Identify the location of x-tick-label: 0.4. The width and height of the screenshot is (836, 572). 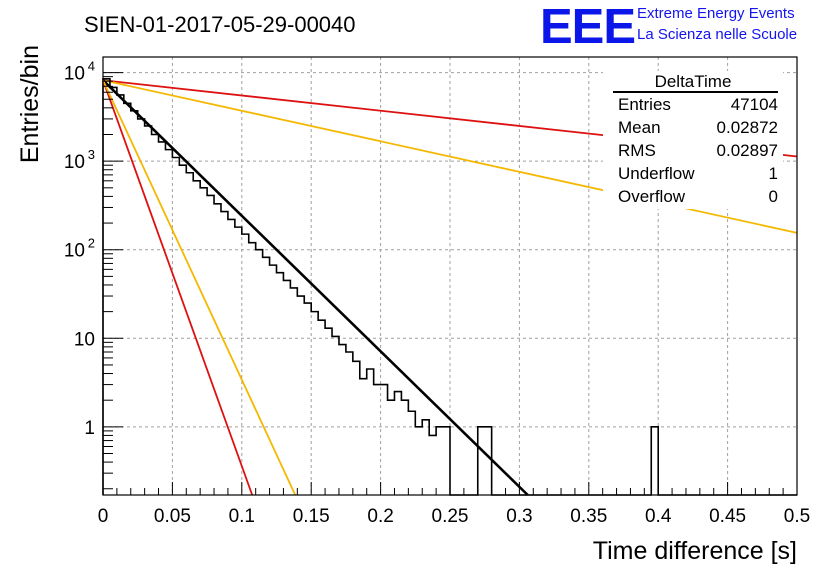
(658, 516).